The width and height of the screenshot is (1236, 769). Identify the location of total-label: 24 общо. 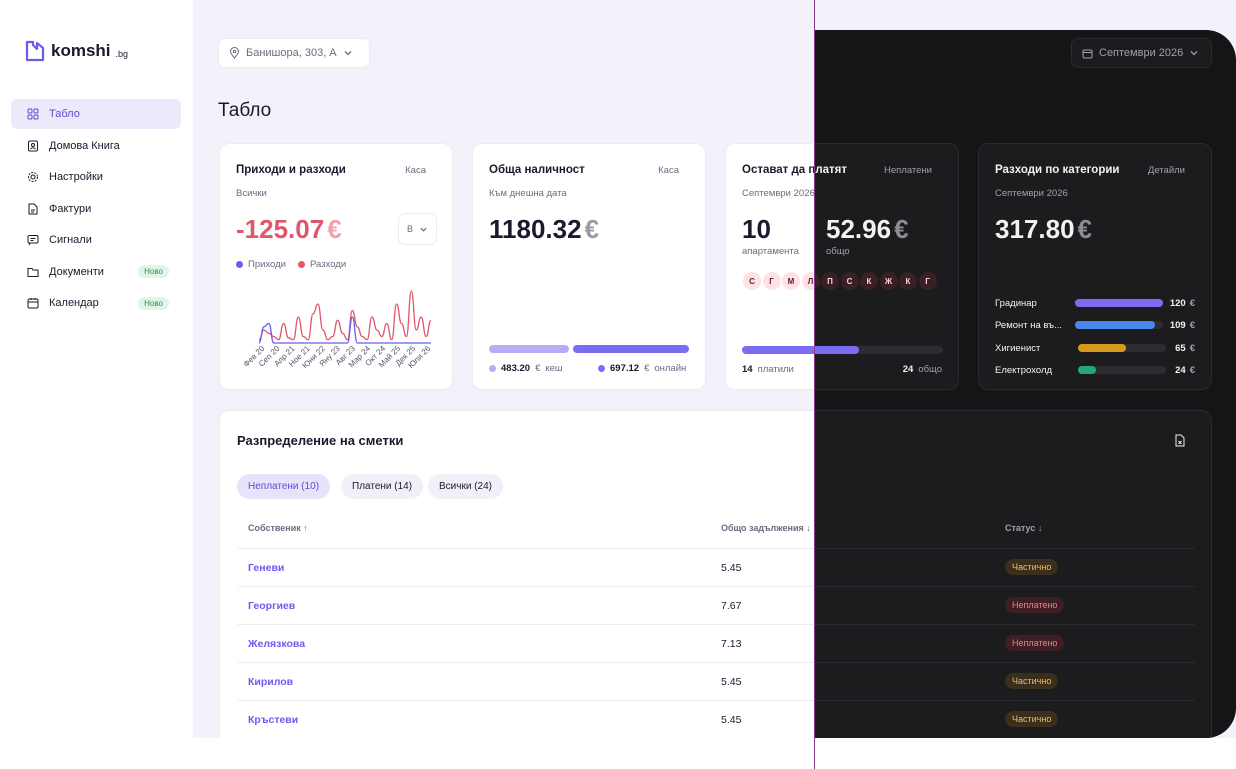
(922, 369).